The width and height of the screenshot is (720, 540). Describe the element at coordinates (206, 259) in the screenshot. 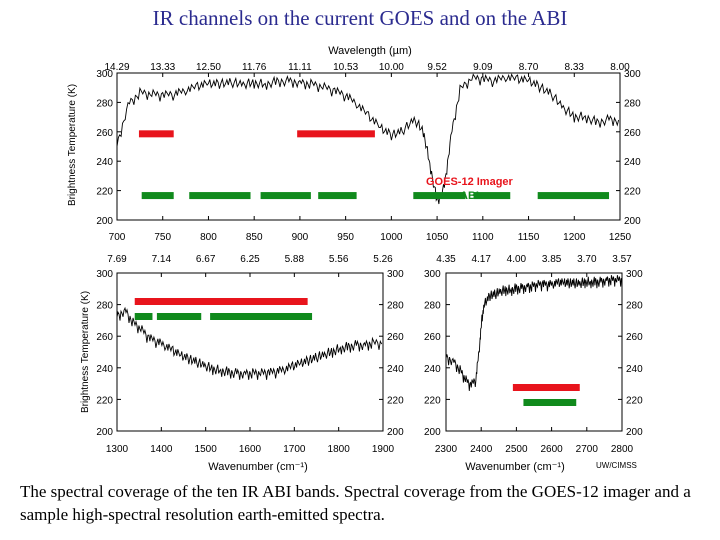

I see `bottom-left-top-tick-label: 6.67` at that location.